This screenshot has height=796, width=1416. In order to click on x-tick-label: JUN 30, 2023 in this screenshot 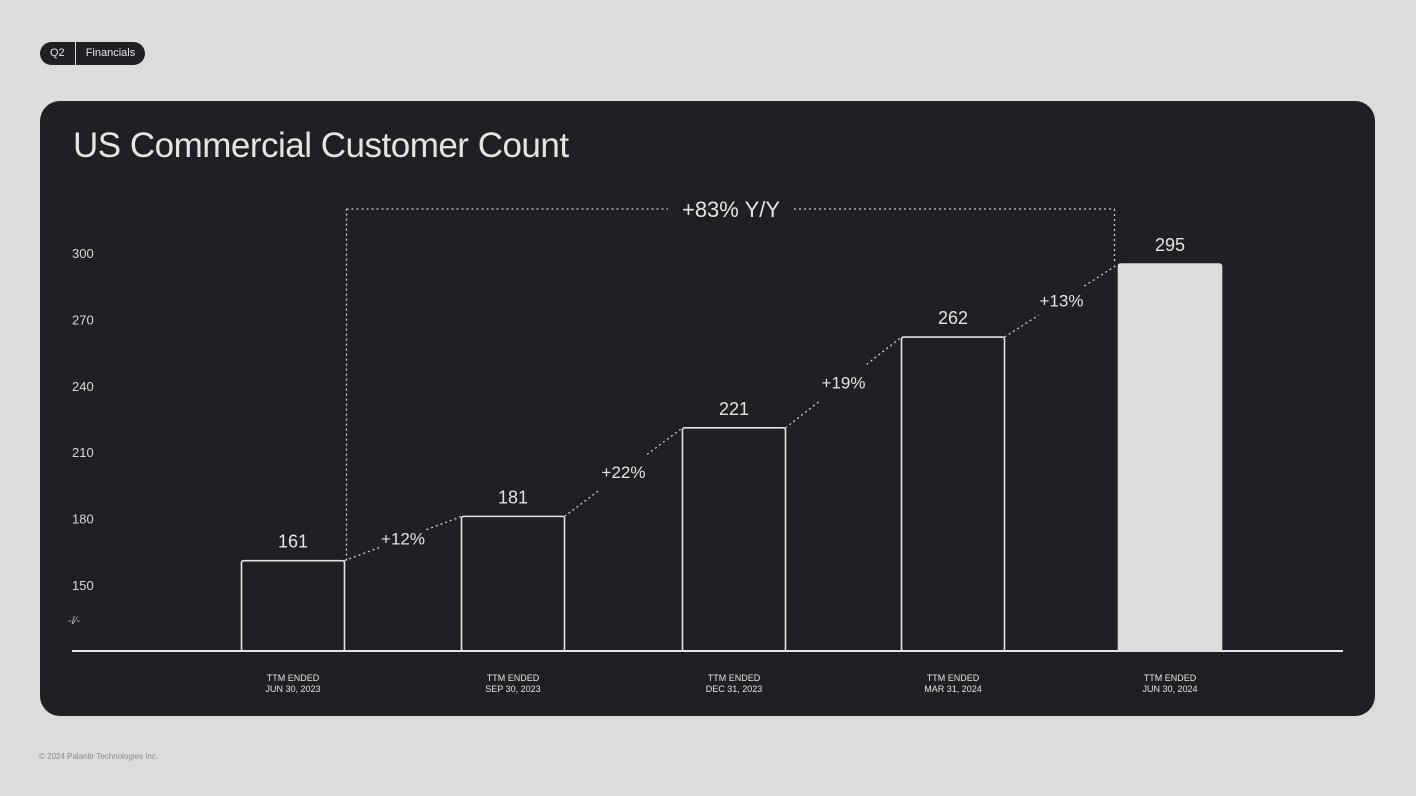, I will do `click(292, 689)`.